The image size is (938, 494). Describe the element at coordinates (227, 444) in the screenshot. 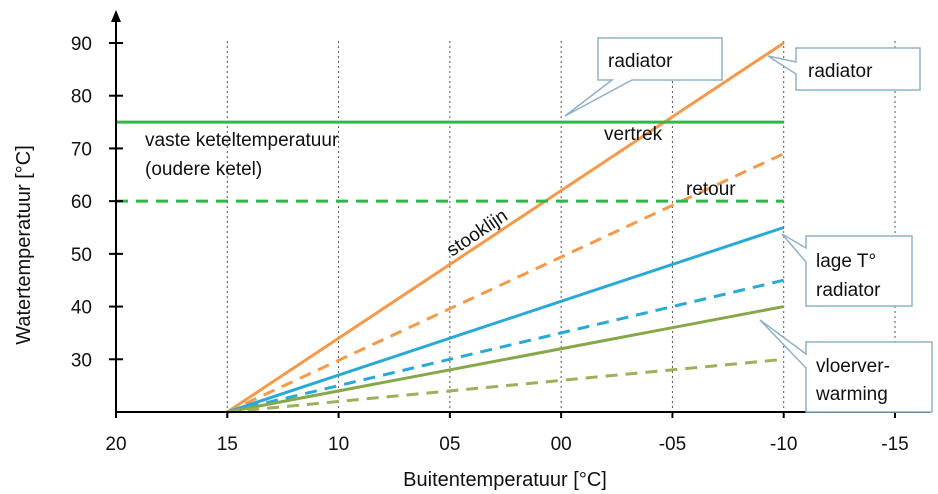

I see `x-tick-label: 15` at that location.